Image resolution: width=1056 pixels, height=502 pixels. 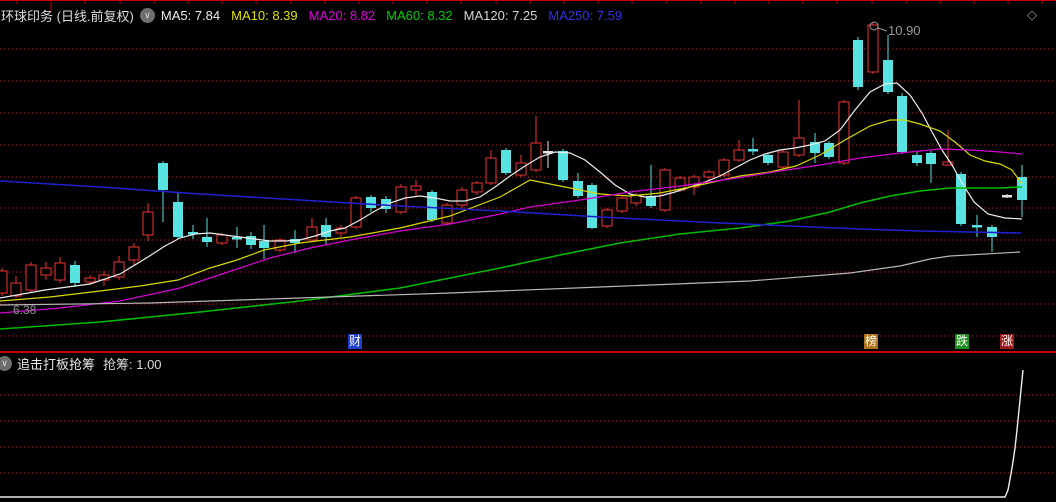 I want to click on stock-title: 环球印务 (日线.前复权), so click(x=67, y=16).